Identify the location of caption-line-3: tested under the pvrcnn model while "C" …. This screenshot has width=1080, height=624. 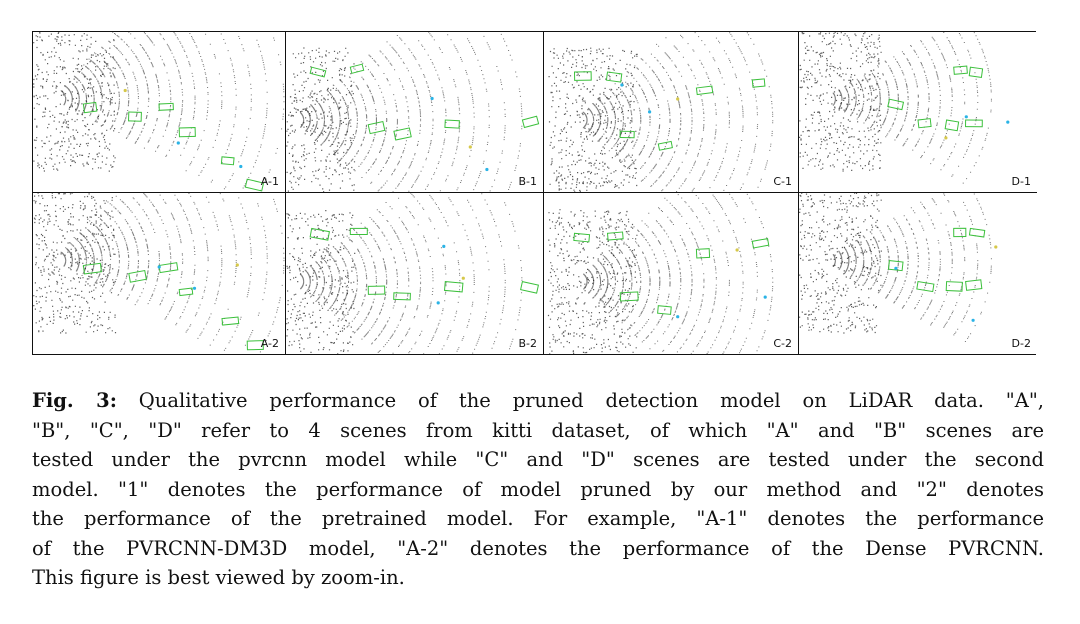
(538, 459).